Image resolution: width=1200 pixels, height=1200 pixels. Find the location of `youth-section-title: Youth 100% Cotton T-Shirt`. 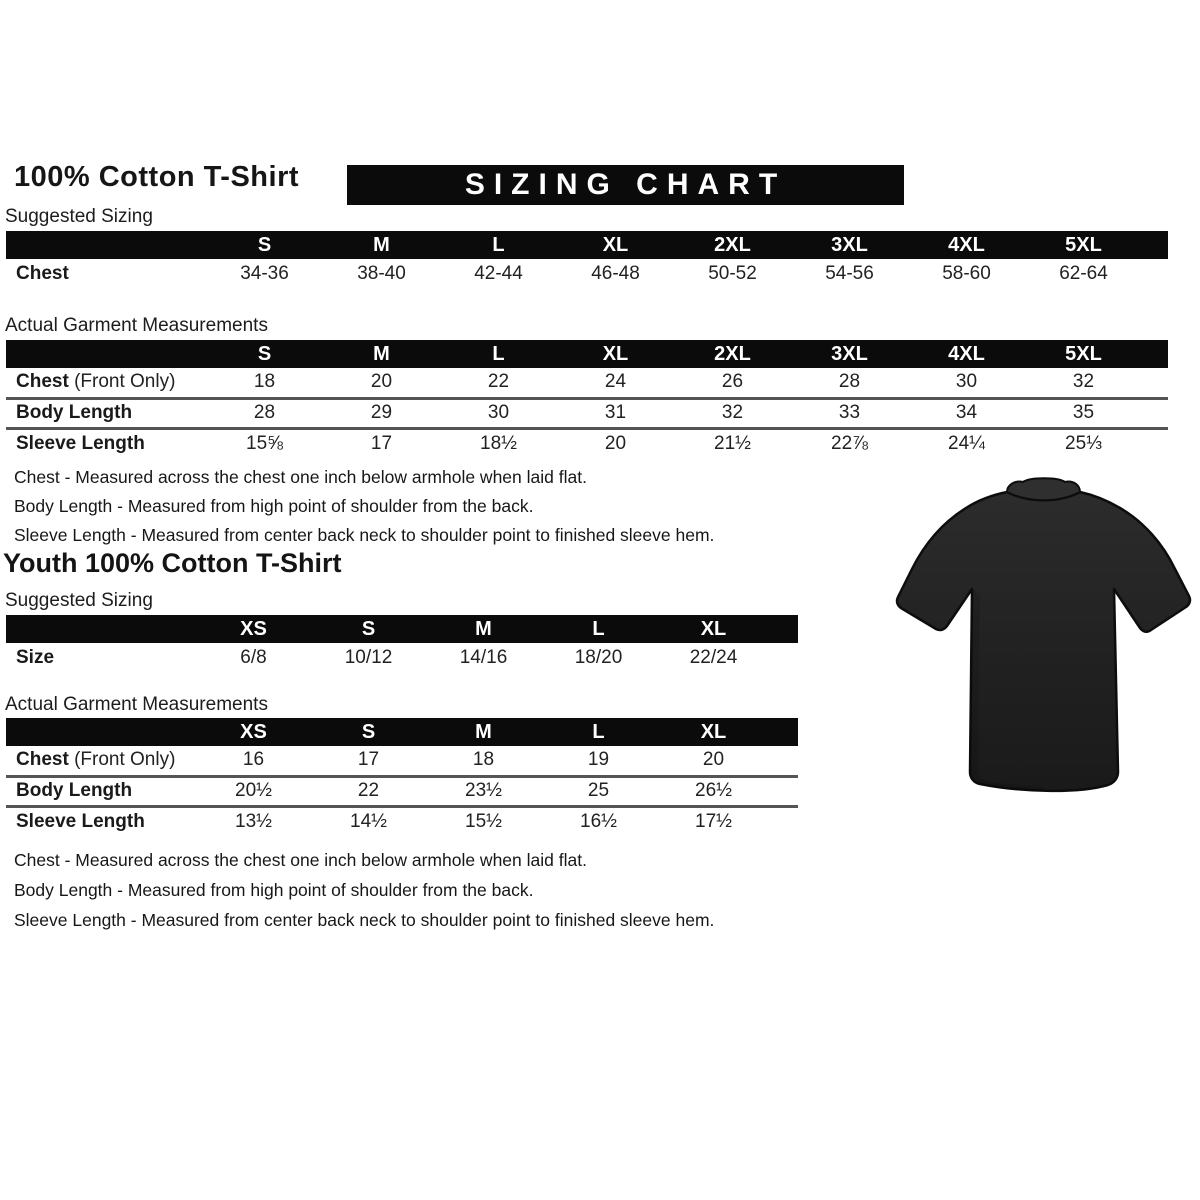

youth-section-title: Youth 100% Cotton T-Shirt is located at coordinates (172, 563).